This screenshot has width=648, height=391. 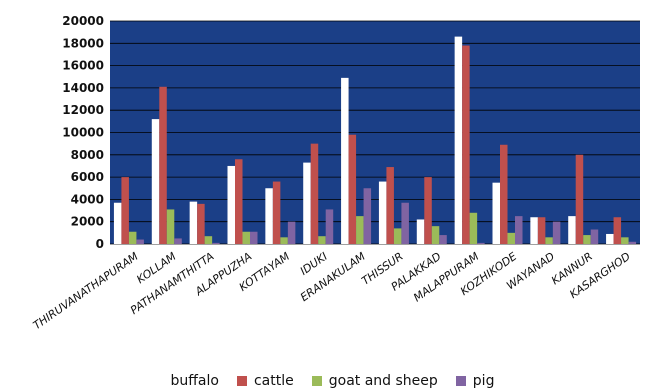 I want to click on y-tick-label: 20000, so click(x=83, y=21).